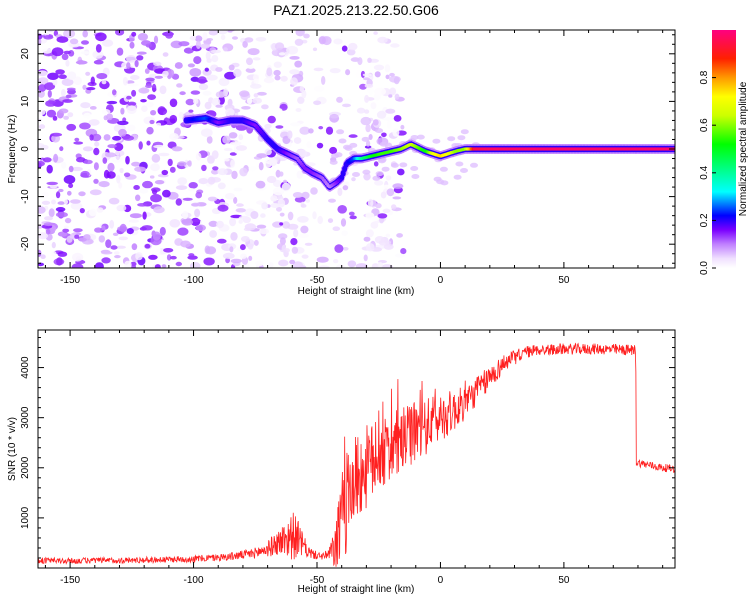 Image resolution: width=750 pixels, height=600 pixels. I want to click on y-tick-label: 20, so click(25, 54).